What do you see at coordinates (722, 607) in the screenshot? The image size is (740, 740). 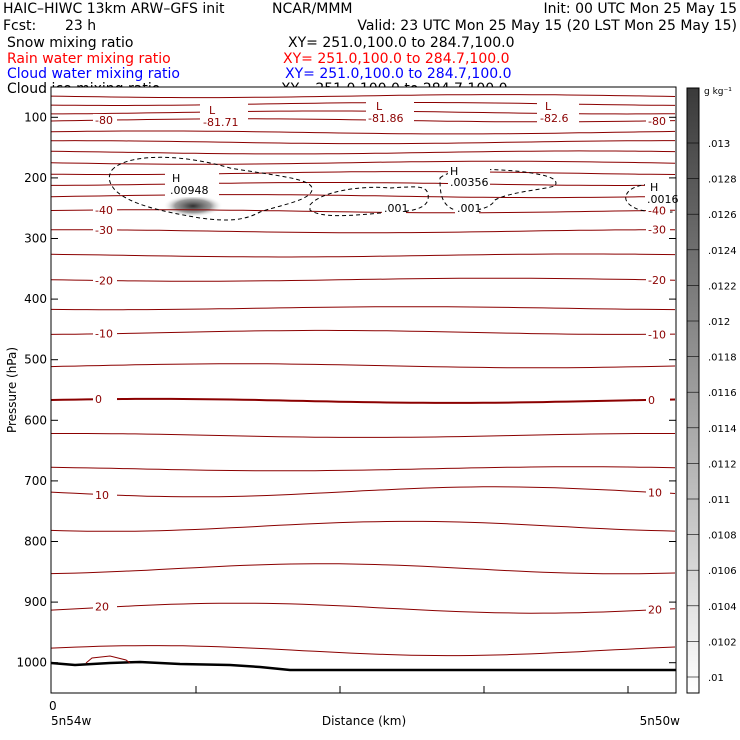 I see `colorbar-label: .0104` at bounding box center [722, 607].